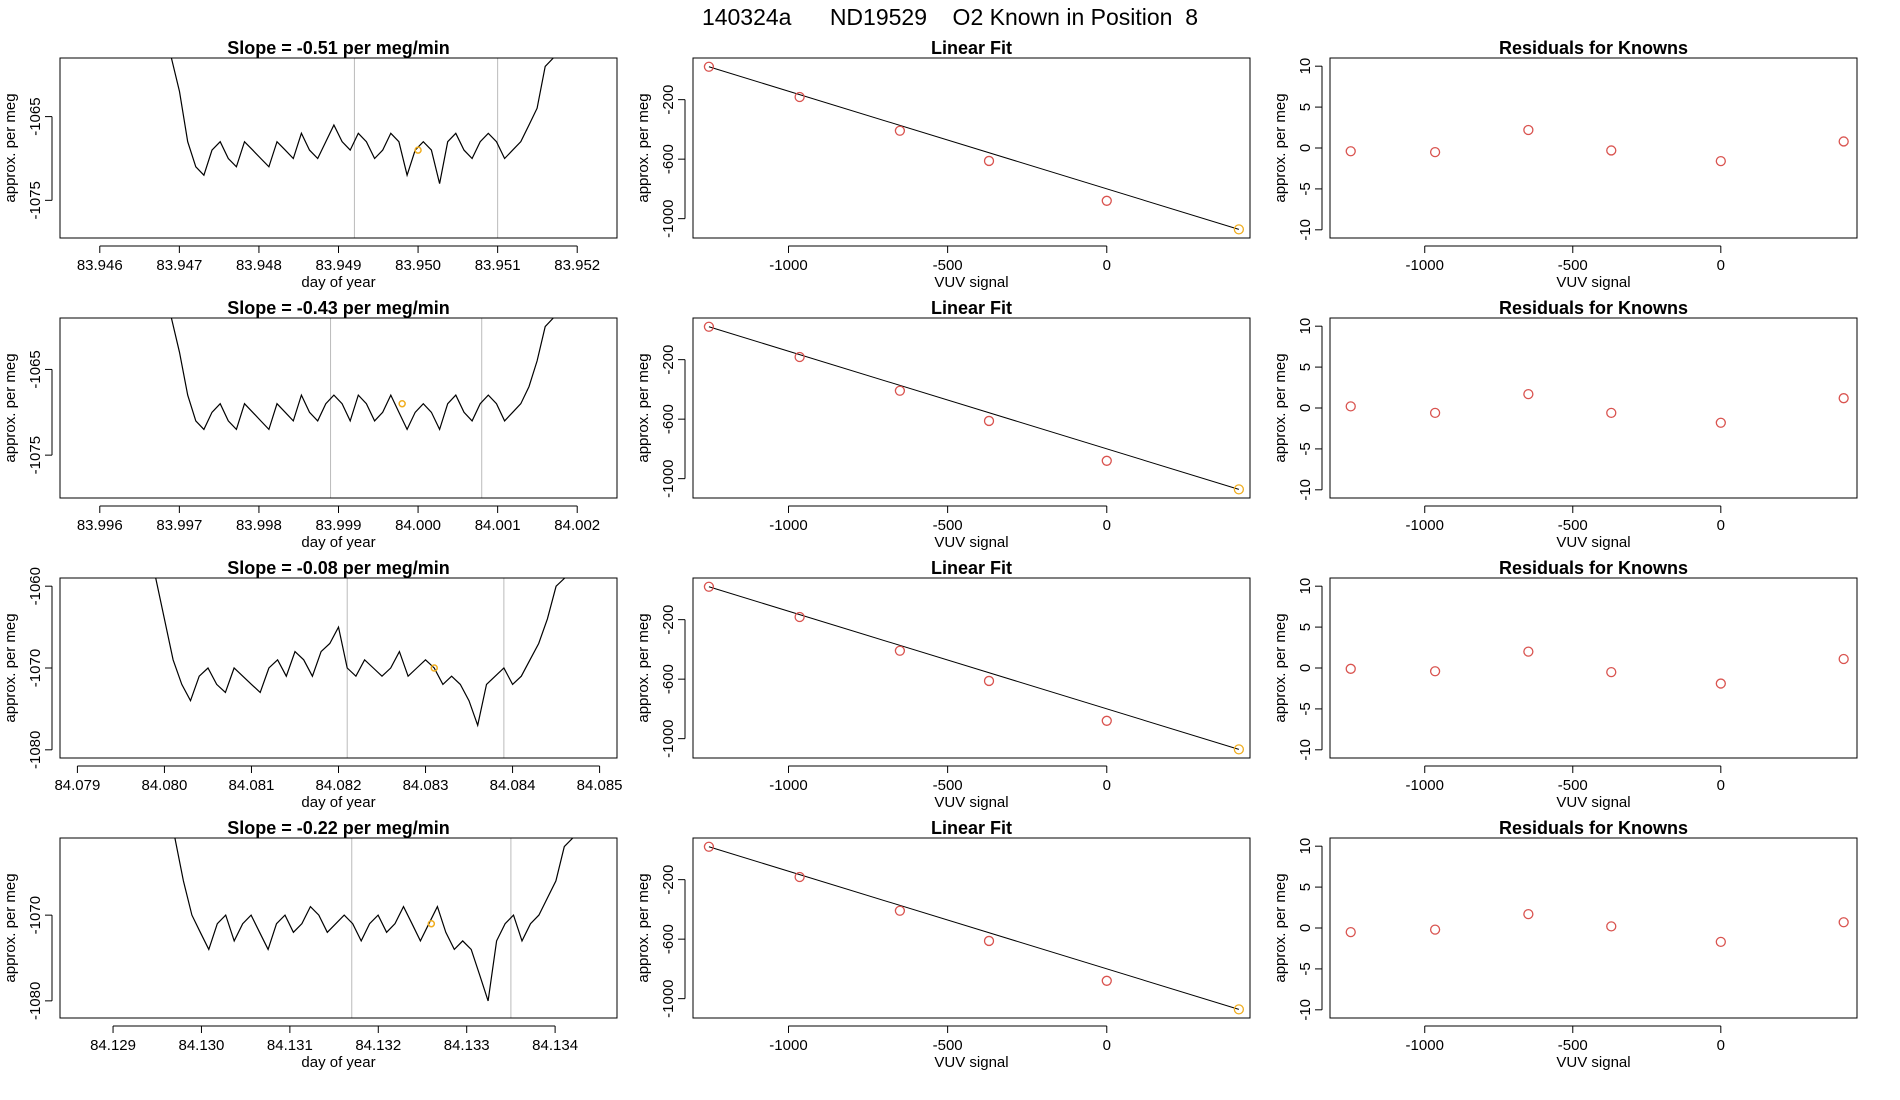 The height and width of the screenshot is (1100, 1900). I want to click on fit-0-x-tick-label-0: -1000, so click(788, 265).